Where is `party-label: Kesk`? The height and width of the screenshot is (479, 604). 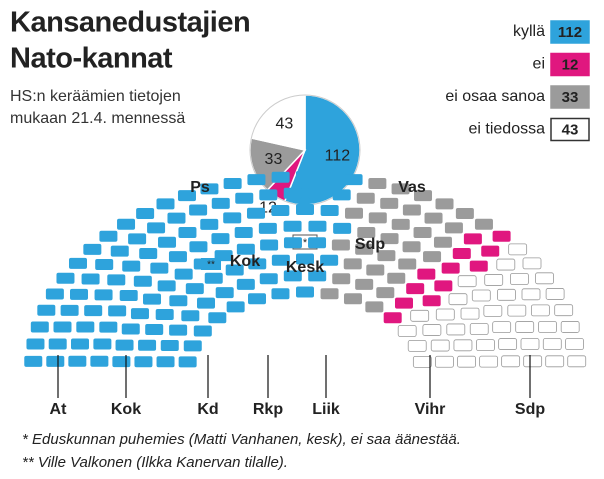 party-label: Kesk is located at coordinates (305, 267).